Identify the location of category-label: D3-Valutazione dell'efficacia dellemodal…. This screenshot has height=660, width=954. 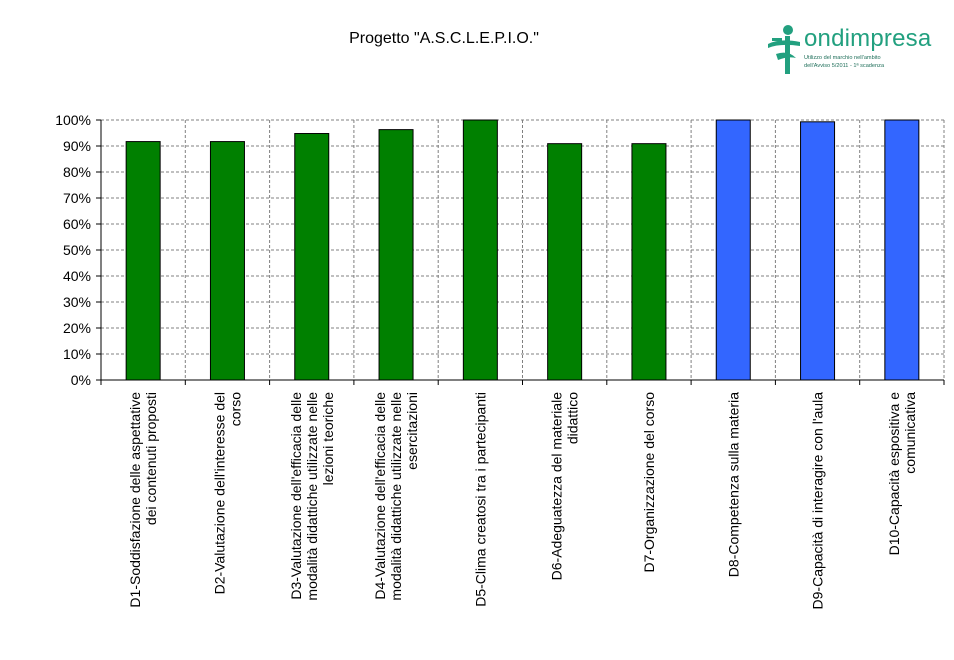
(312, 496).